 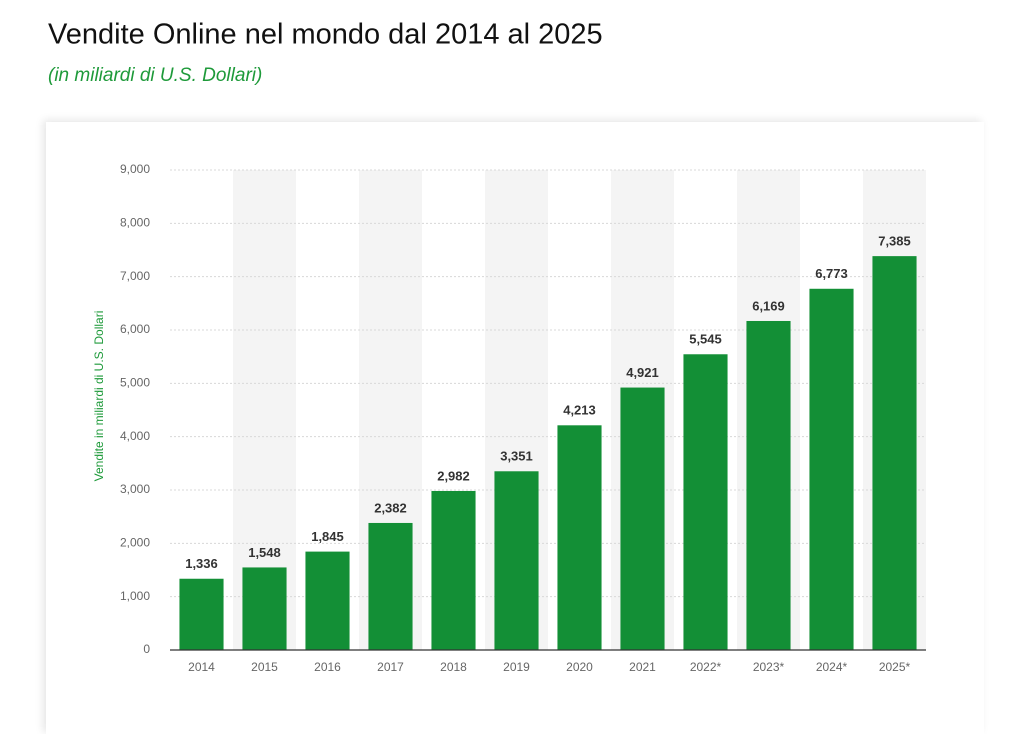 I want to click on x-tick-label: 2015, so click(x=264, y=667).